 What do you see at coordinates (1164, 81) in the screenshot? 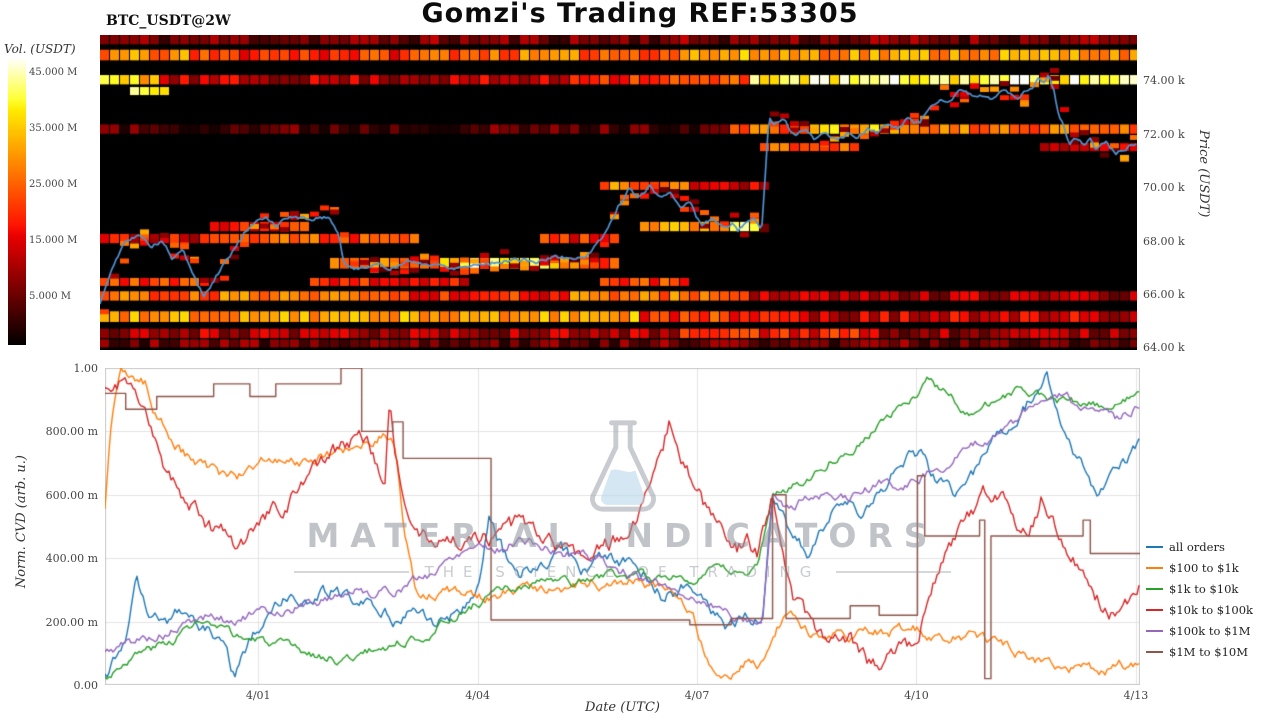
I see `price-tick-label: 74.00 k` at bounding box center [1164, 81].